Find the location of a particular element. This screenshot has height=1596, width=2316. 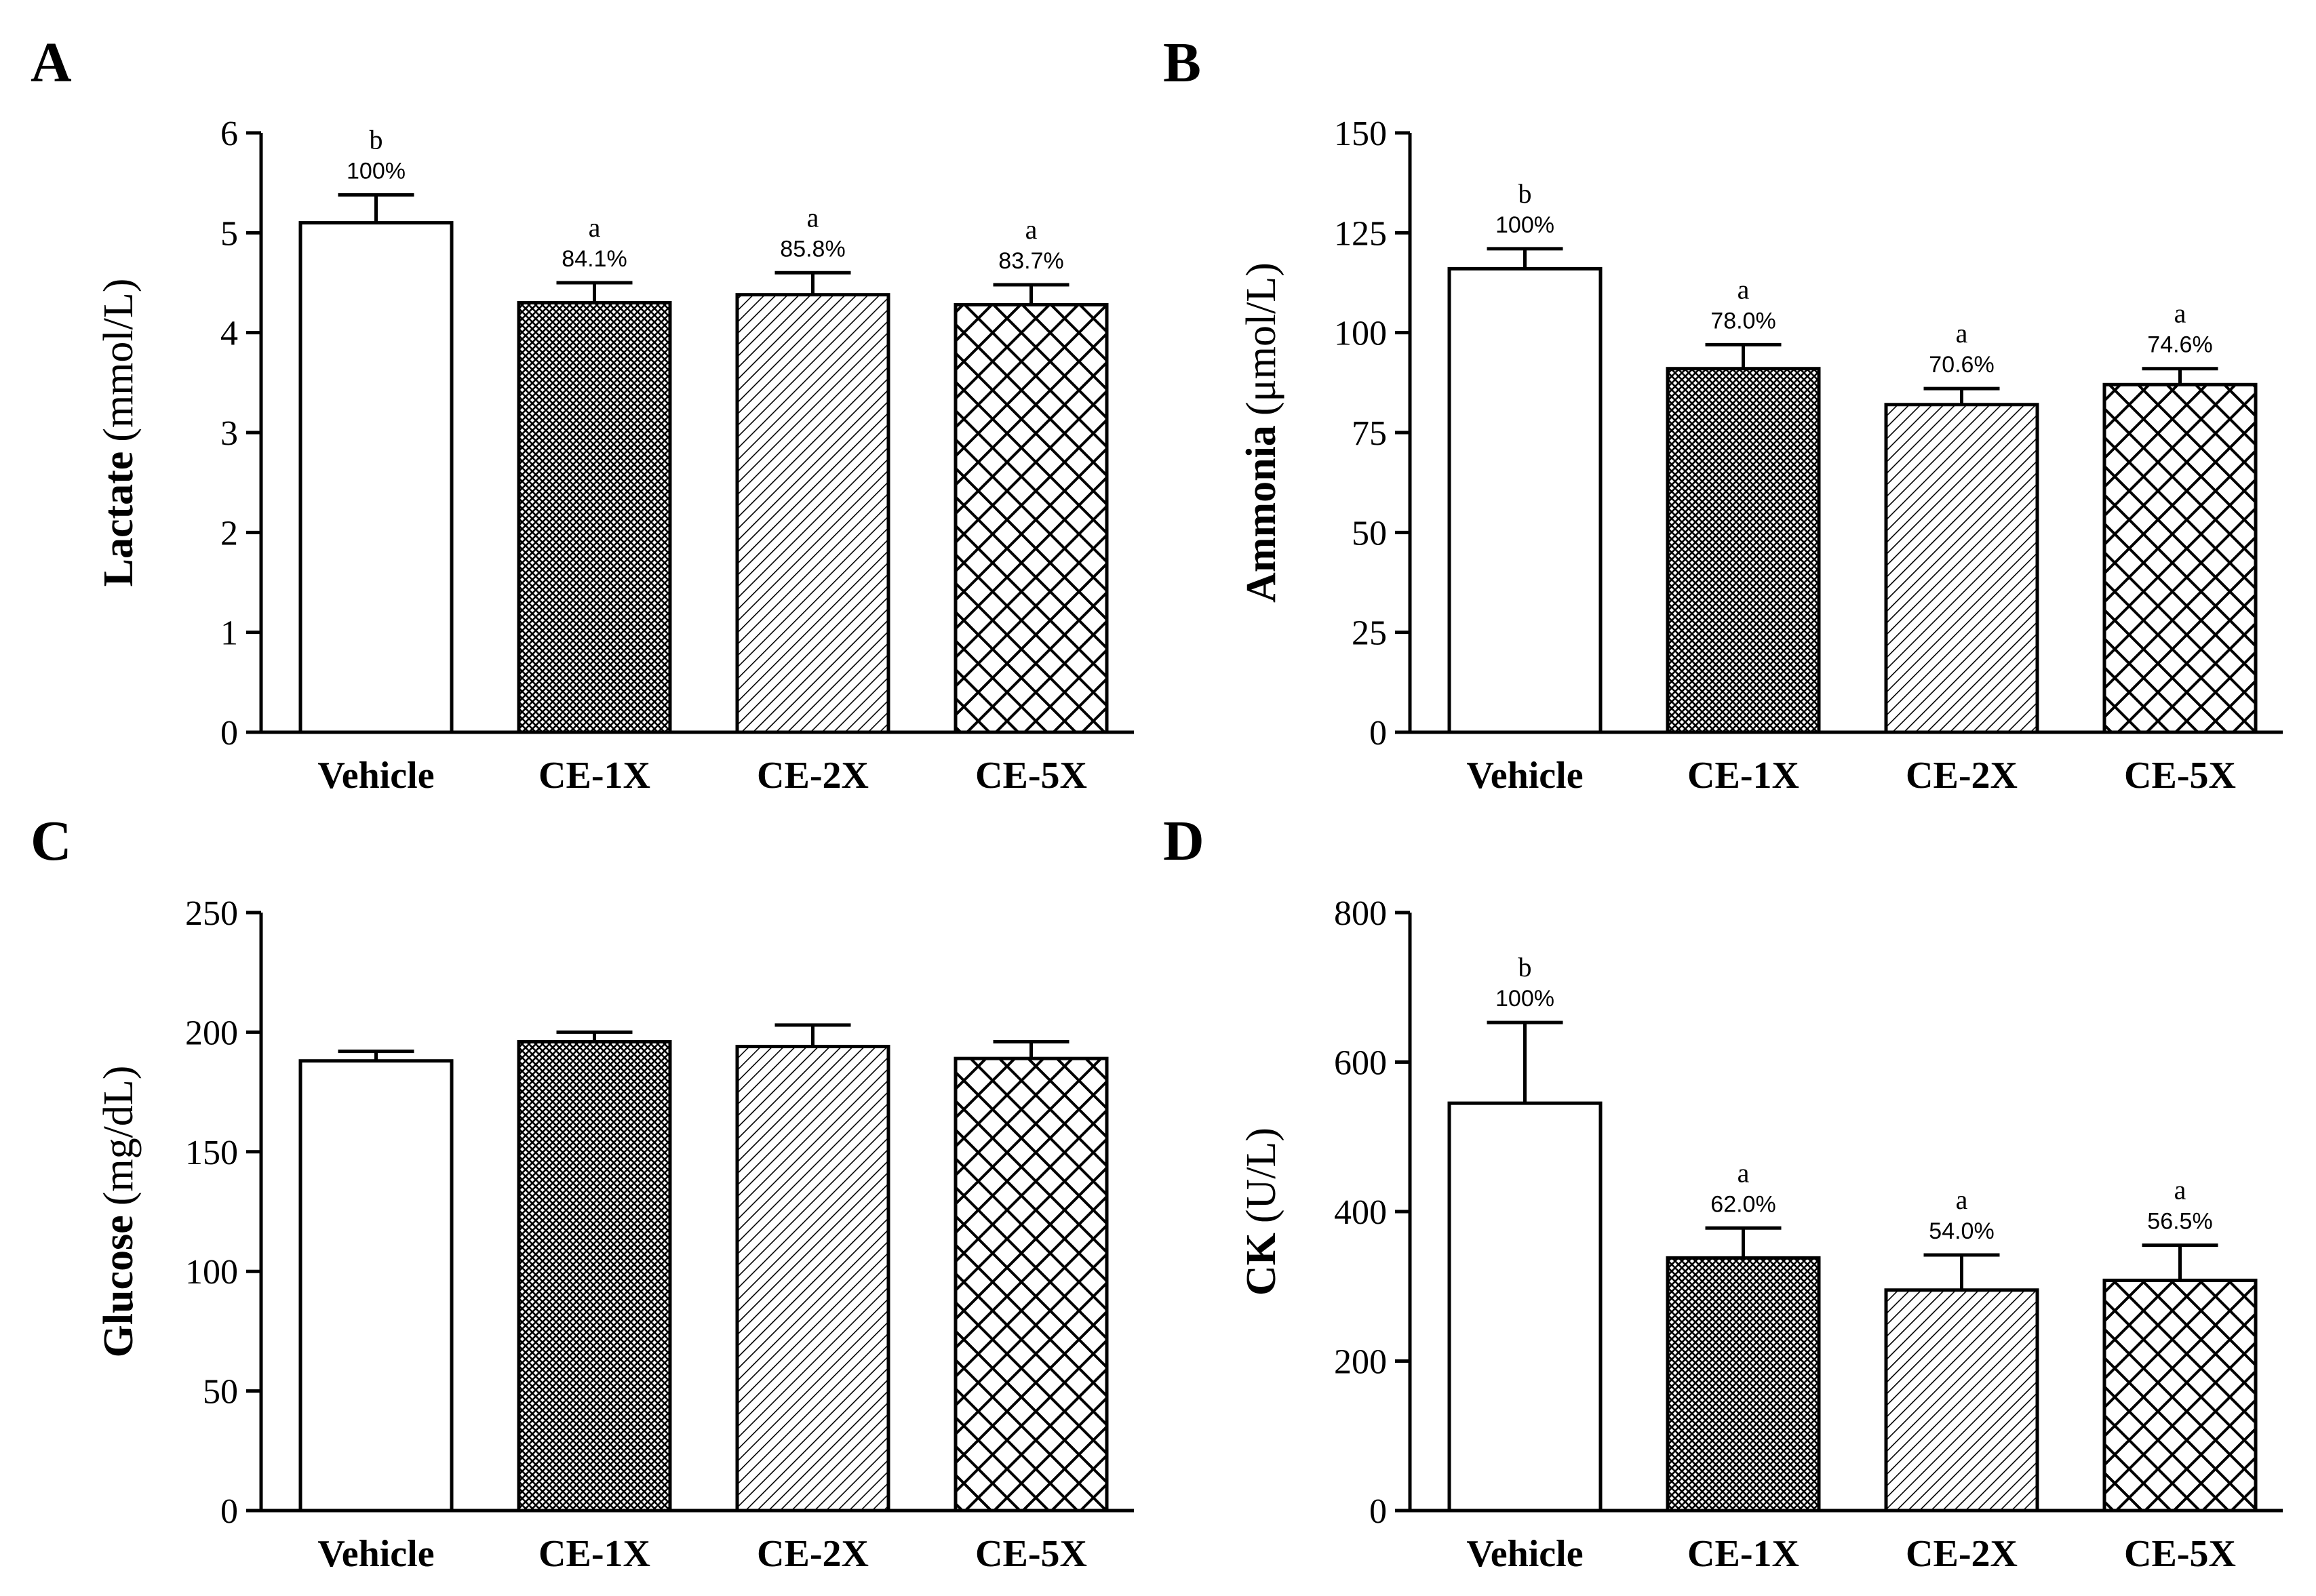

y-tick-label: 3 is located at coordinates (229, 433).